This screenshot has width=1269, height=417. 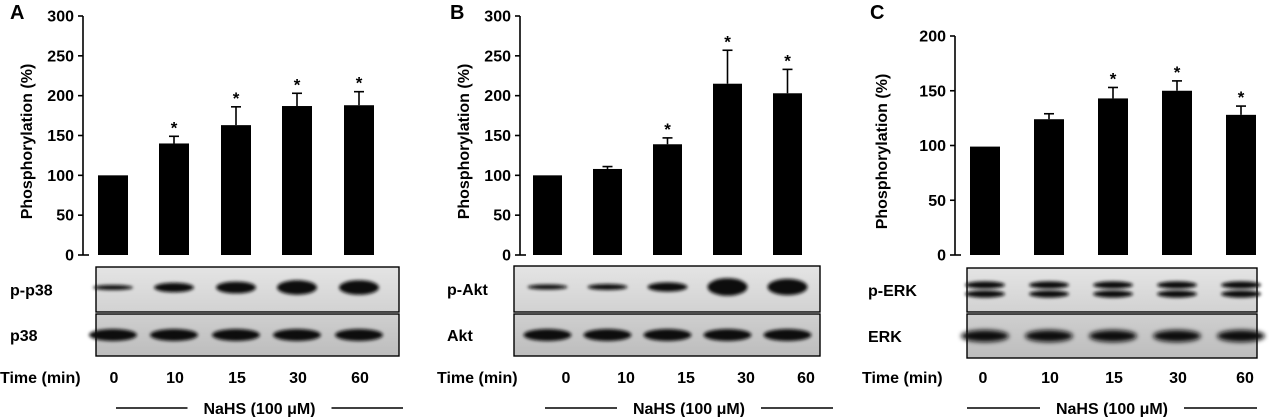 I want to click on blot-frame, so click(x=1112, y=290).